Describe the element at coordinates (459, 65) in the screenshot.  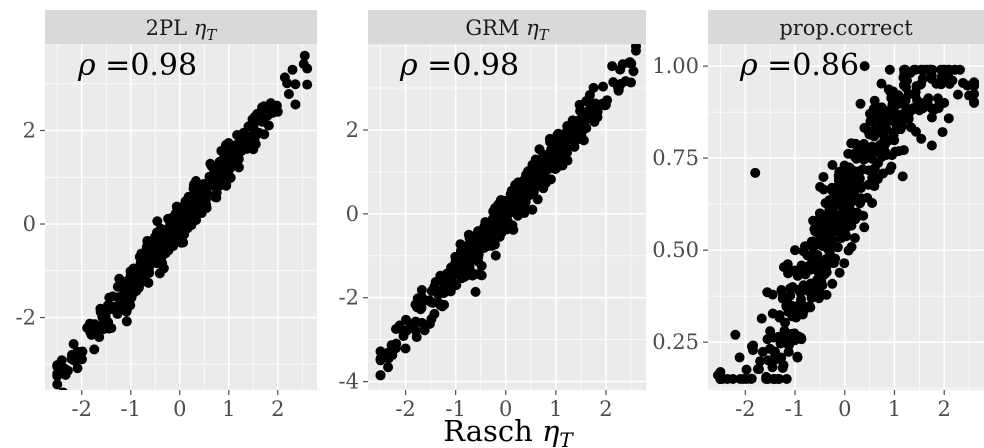
I see `rho-annotation-2: ρ =0.98` at that location.